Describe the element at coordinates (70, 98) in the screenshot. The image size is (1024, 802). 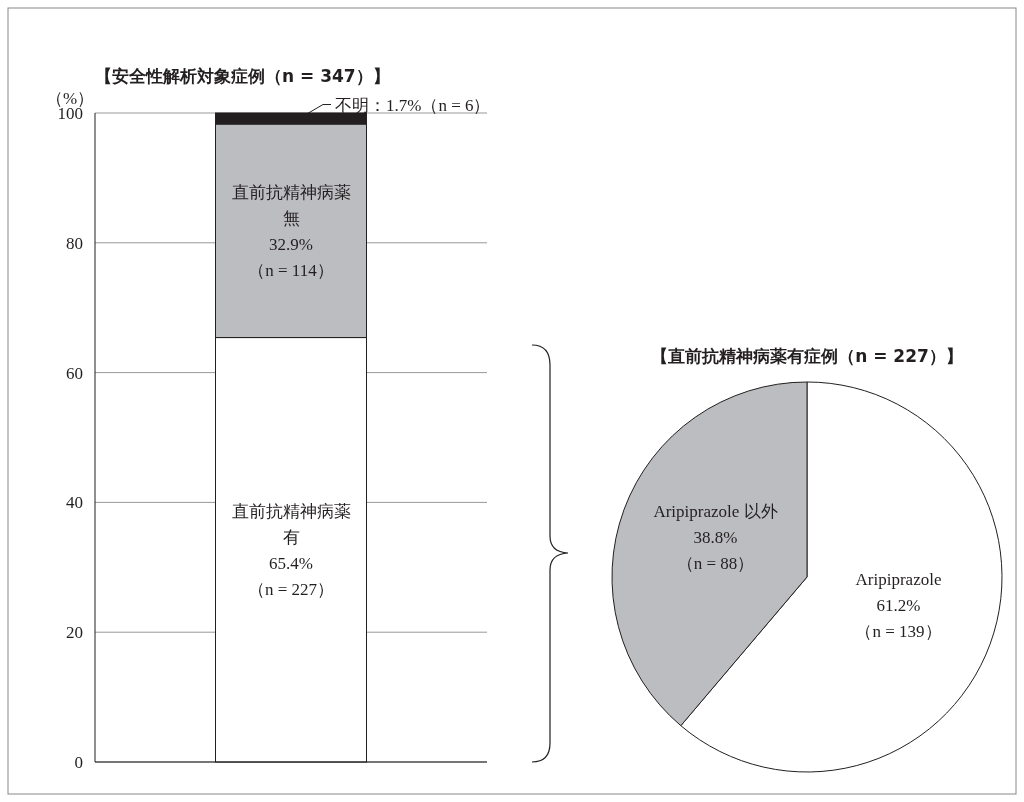
I see `y-axis-title: （%）` at that location.